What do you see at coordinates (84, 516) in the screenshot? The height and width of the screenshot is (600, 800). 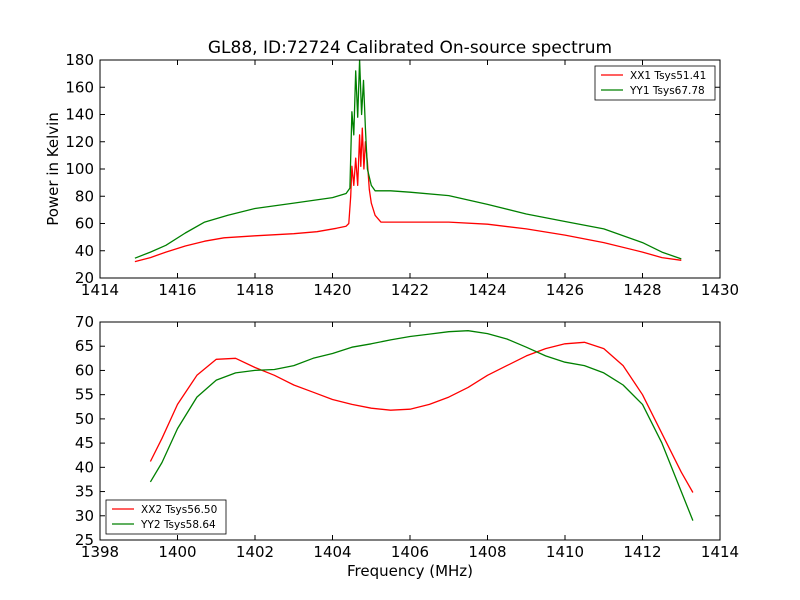 I see `bottom-y-tick-label: 30` at bounding box center [84, 516].